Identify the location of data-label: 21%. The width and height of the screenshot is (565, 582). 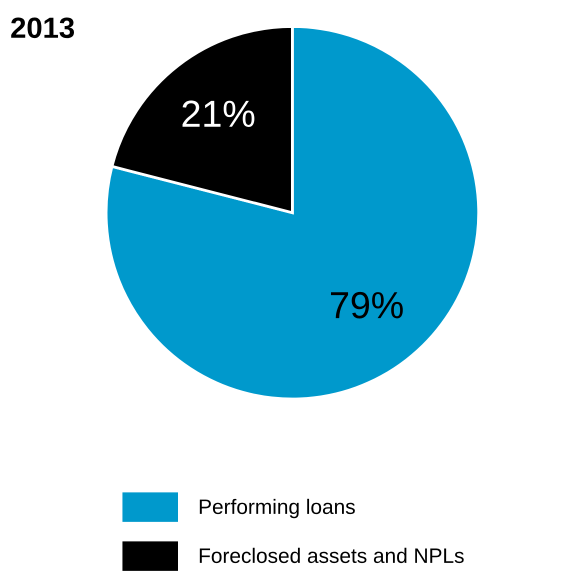
(218, 113).